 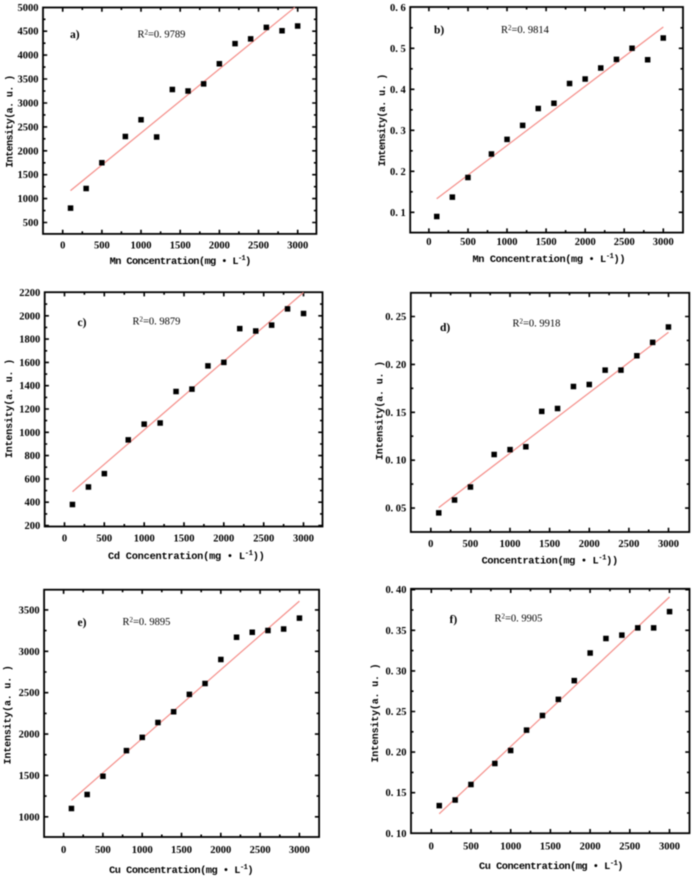 What do you see at coordinates (398, 49) in the screenshot?
I see `svg-text: 0. 5` at bounding box center [398, 49].